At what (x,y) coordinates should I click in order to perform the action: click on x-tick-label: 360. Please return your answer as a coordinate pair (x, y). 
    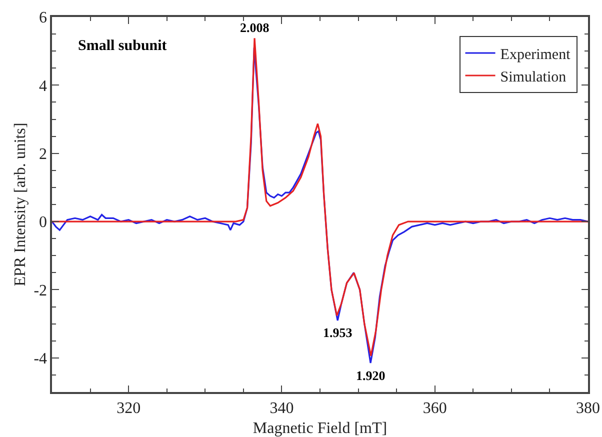
    Looking at the image, I should click on (434, 408).